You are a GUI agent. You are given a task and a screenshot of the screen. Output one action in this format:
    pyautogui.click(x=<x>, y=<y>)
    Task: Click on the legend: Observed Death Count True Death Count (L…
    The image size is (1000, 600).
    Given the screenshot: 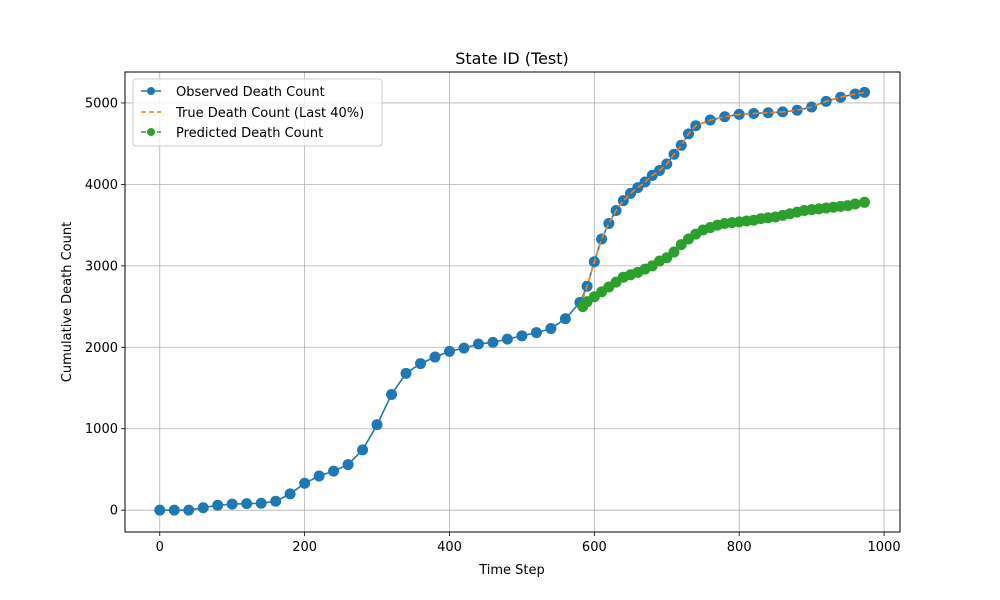 What is the action you would take?
    pyautogui.click(x=257, y=112)
    